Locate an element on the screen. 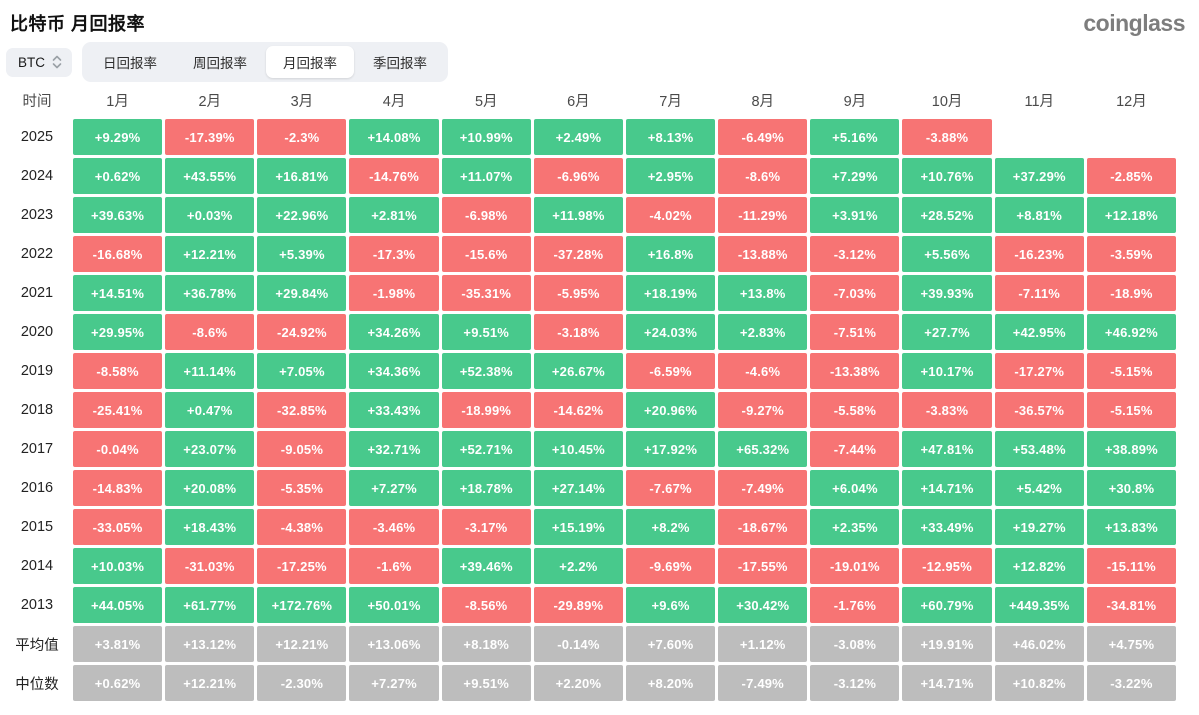  return-cell: +4.75% is located at coordinates (1131, 644).